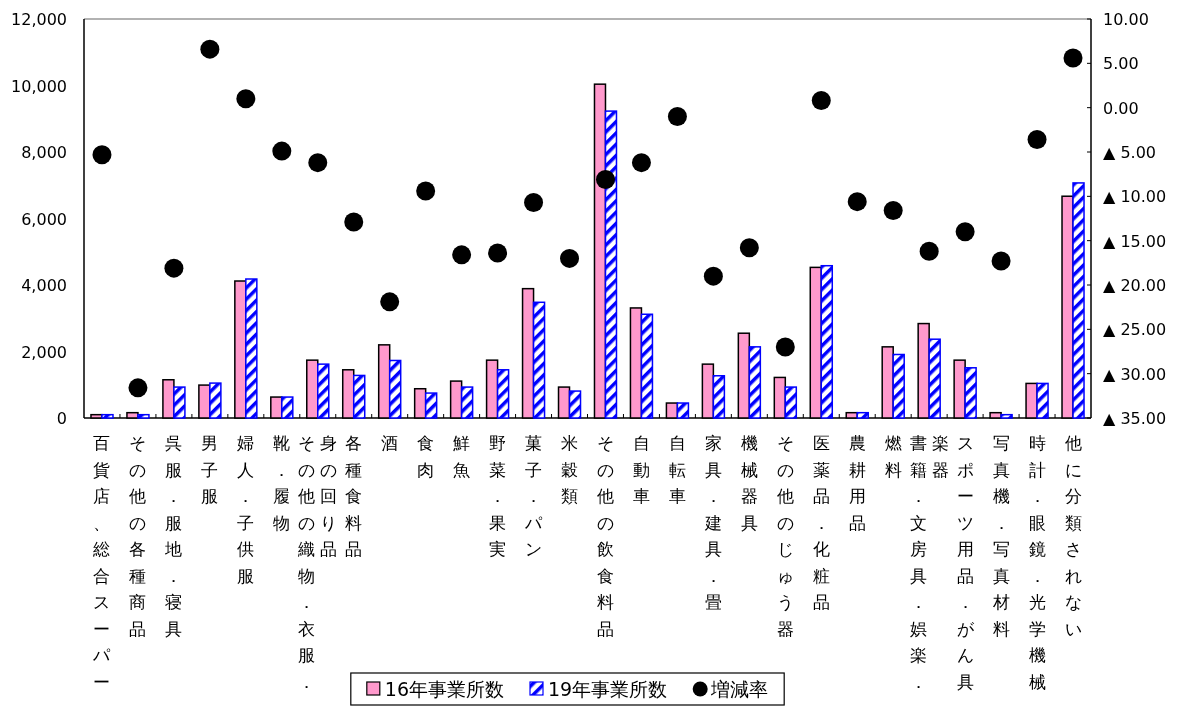 The height and width of the screenshot is (722, 1192). Describe the element at coordinates (44, 352) in the screenshot. I see `y-tick-label: 2,000` at that location.